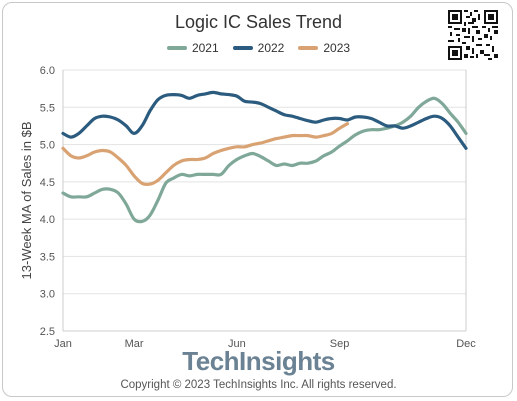 The height and width of the screenshot is (401, 517). I want to click on y-tick-label: 2.5, so click(47, 332).